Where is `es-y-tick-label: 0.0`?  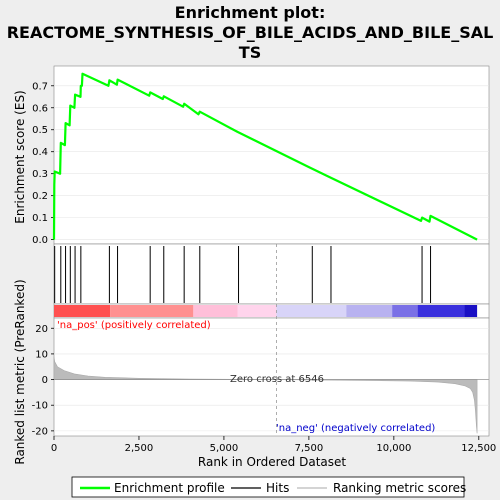 es-y-tick-label: 0.0 is located at coordinates (40, 240).